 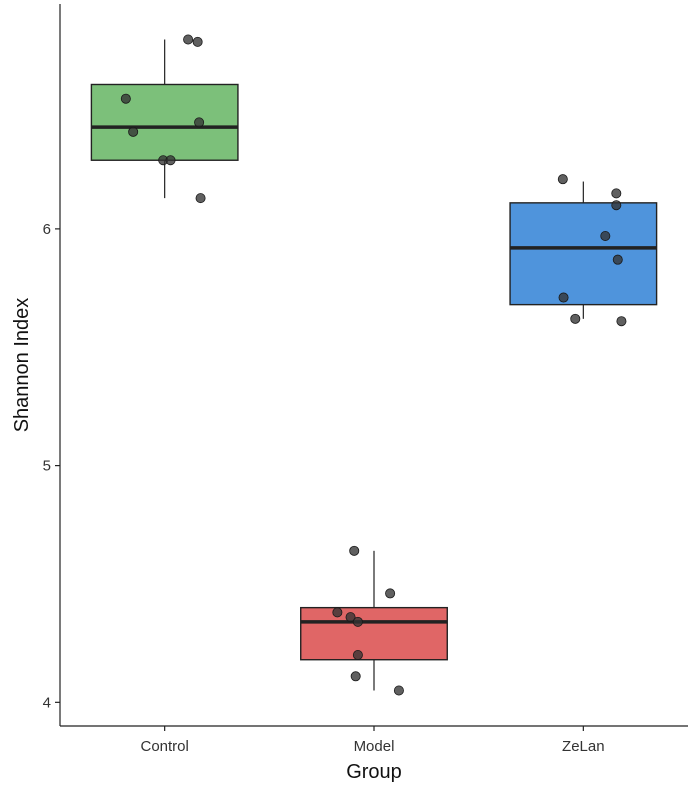 What do you see at coordinates (47, 466) in the screenshot?
I see `y-tick-label: 5` at bounding box center [47, 466].